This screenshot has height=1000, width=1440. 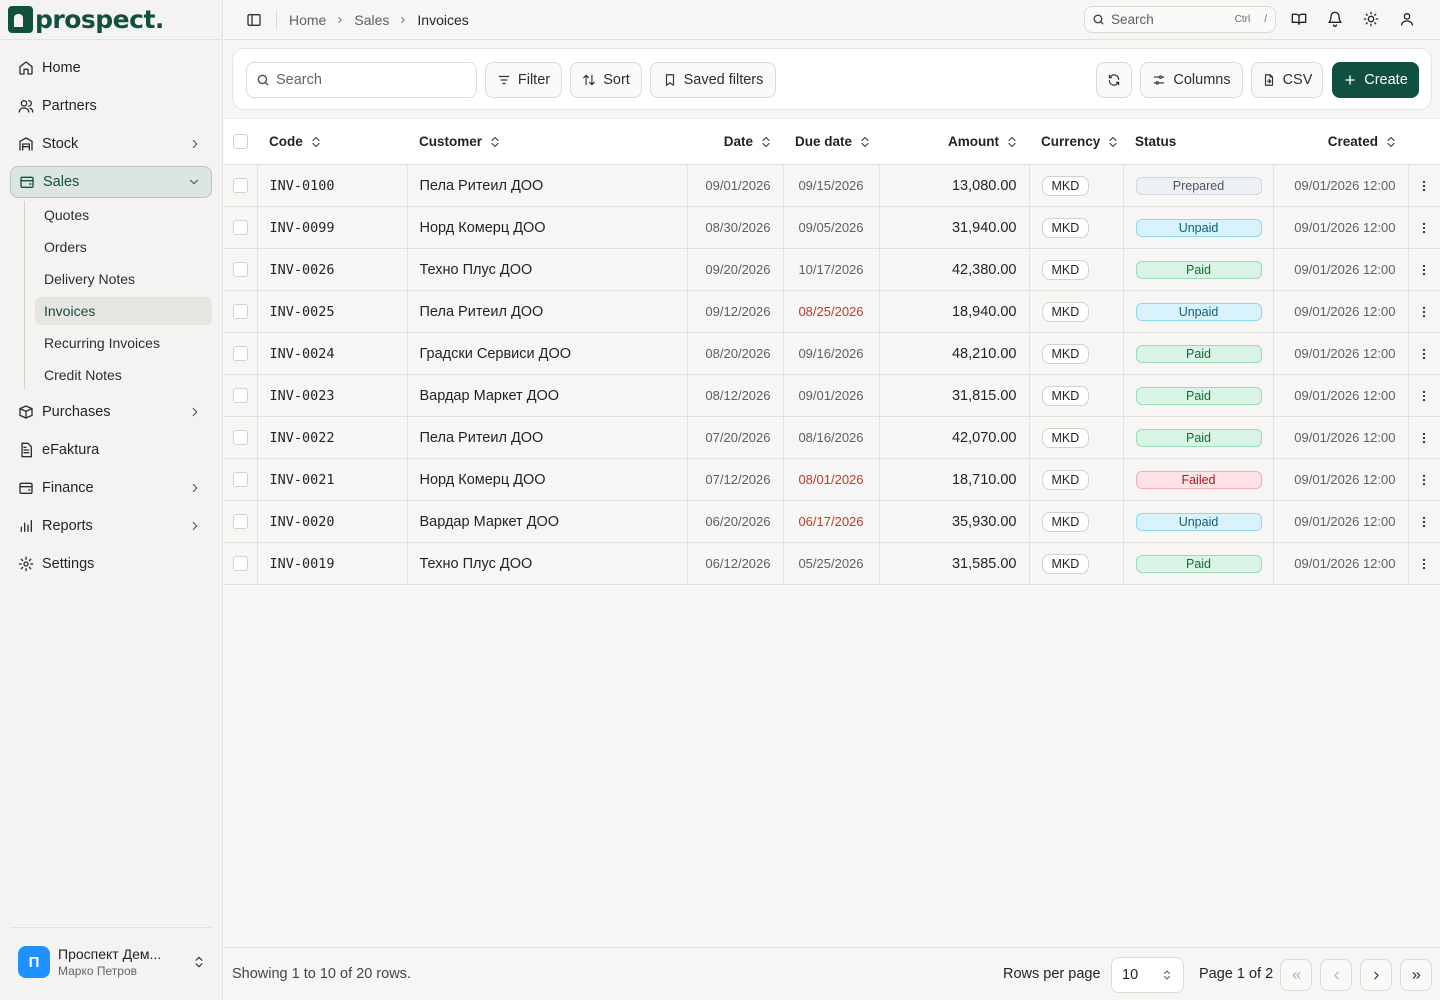 What do you see at coordinates (713, 80) in the screenshot?
I see `saved-filters-button: Saved filters` at bounding box center [713, 80].